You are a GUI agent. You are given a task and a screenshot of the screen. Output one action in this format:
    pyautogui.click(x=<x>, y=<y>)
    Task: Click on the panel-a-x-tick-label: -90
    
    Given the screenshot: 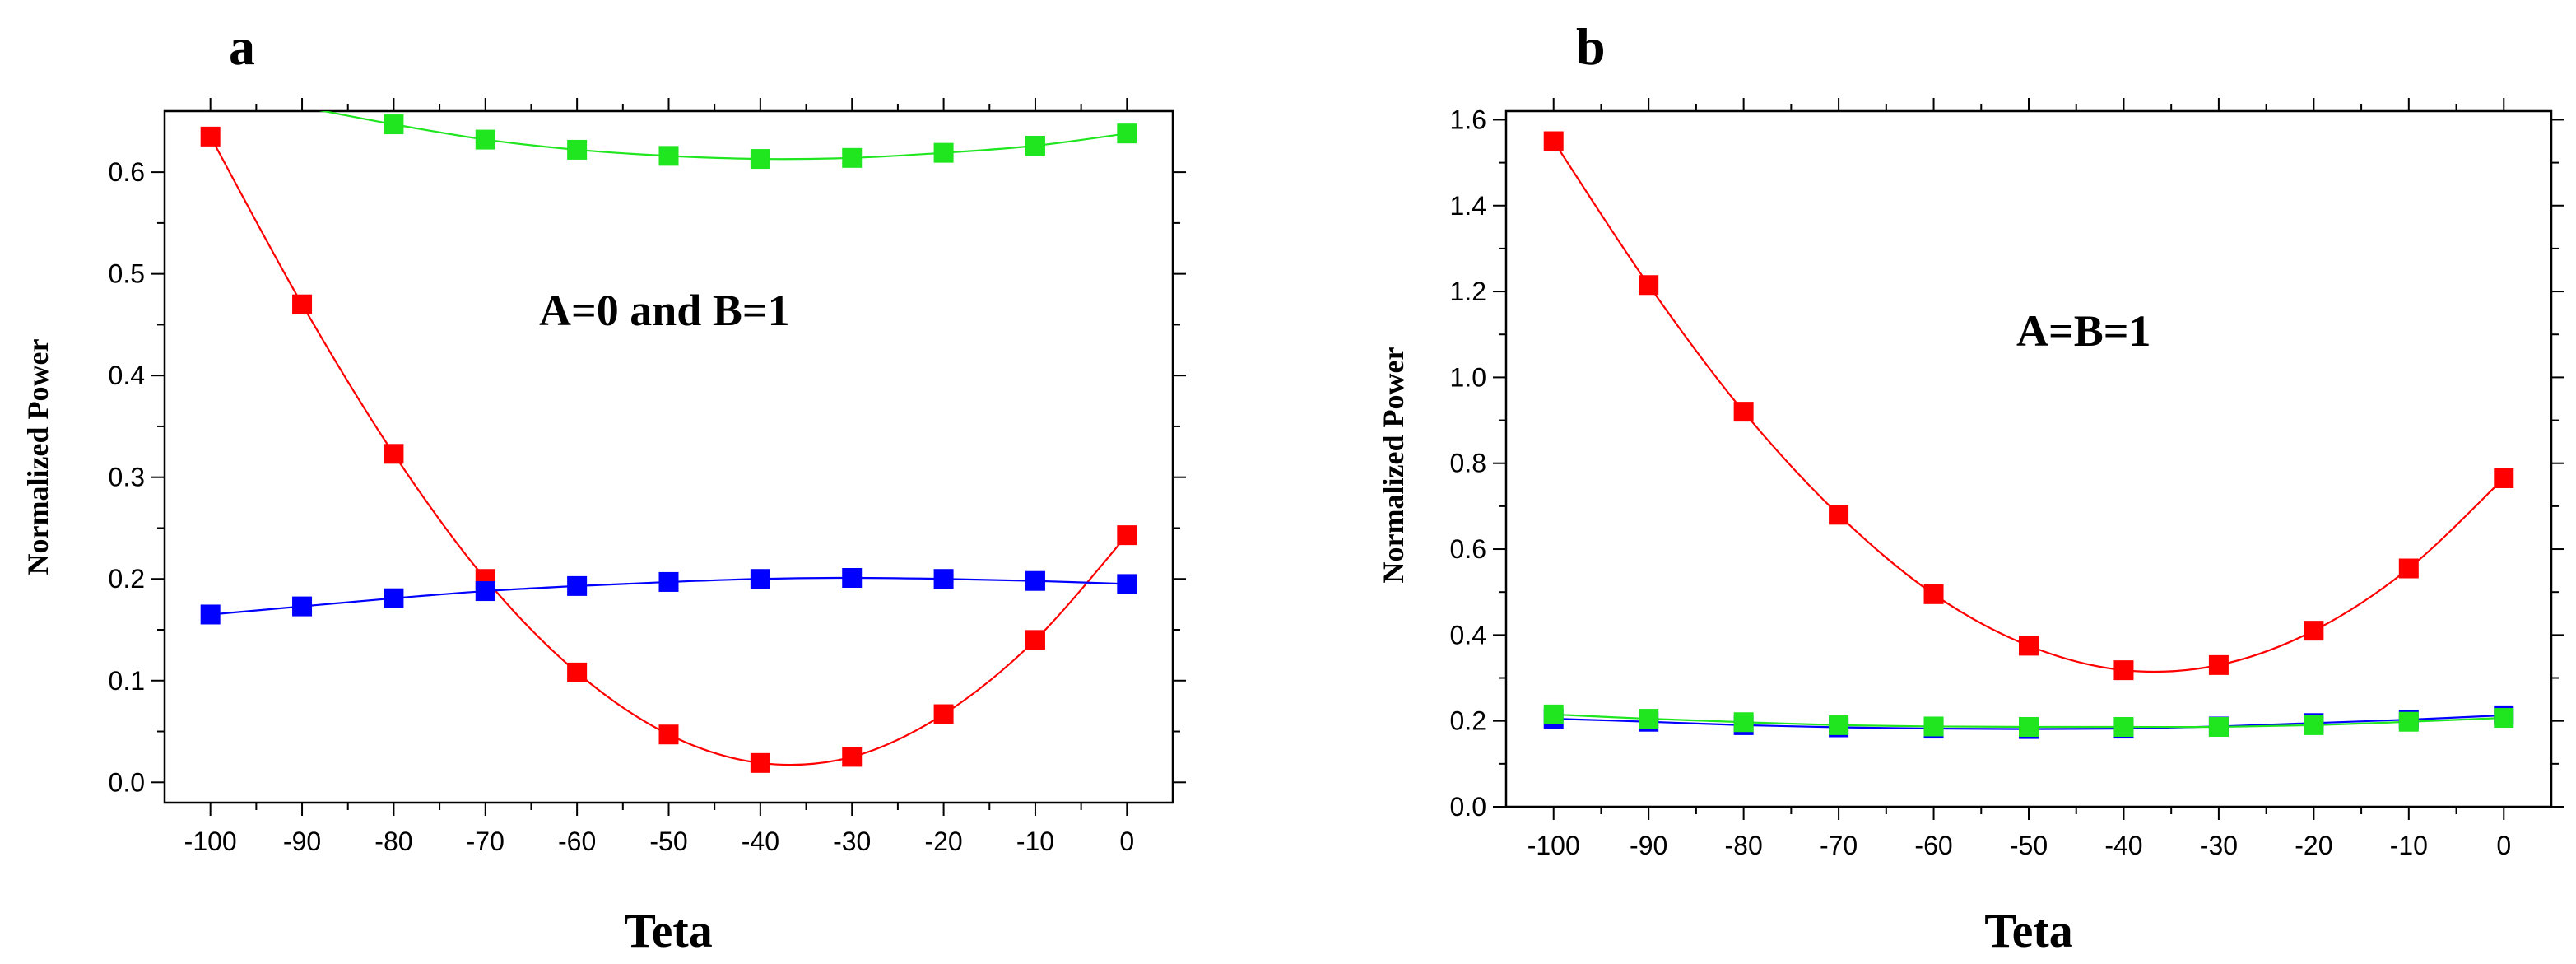 What is the action you would take?
    pyautogui.click(x=302, y=841)
    